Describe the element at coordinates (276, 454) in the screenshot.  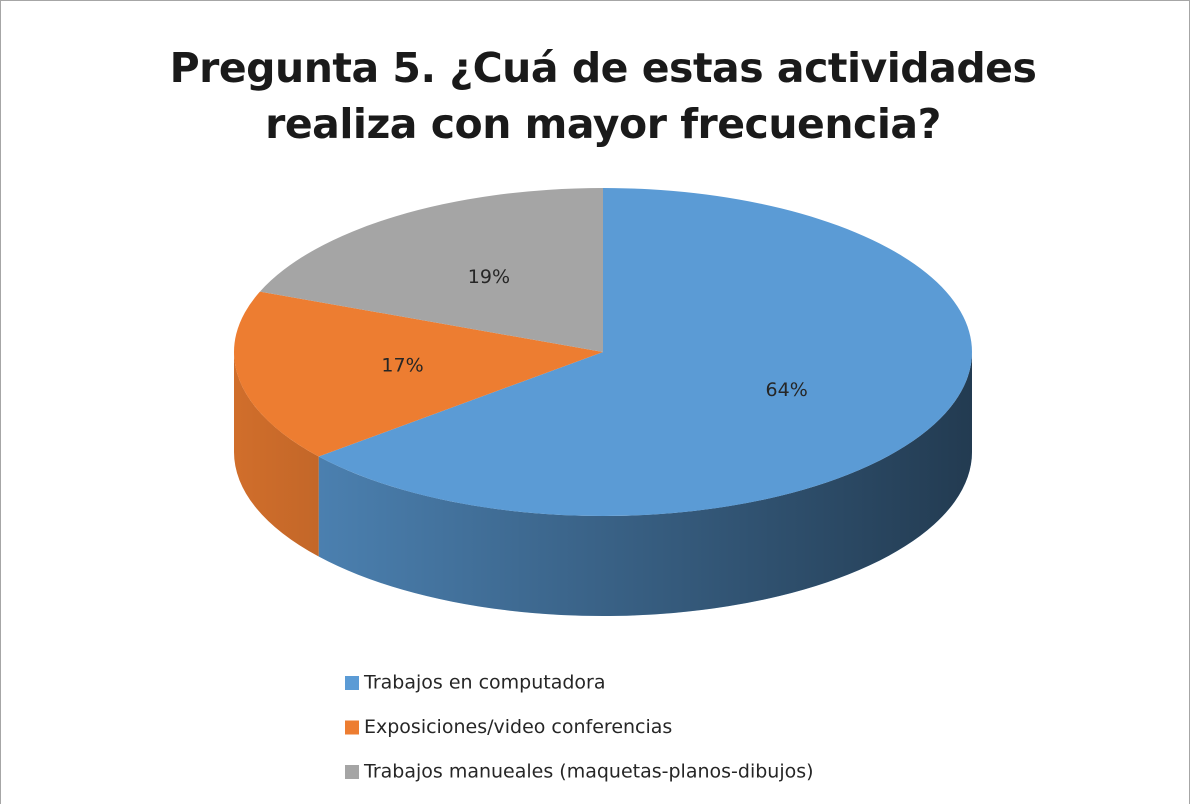
I see `pie-side-shade` at that location.